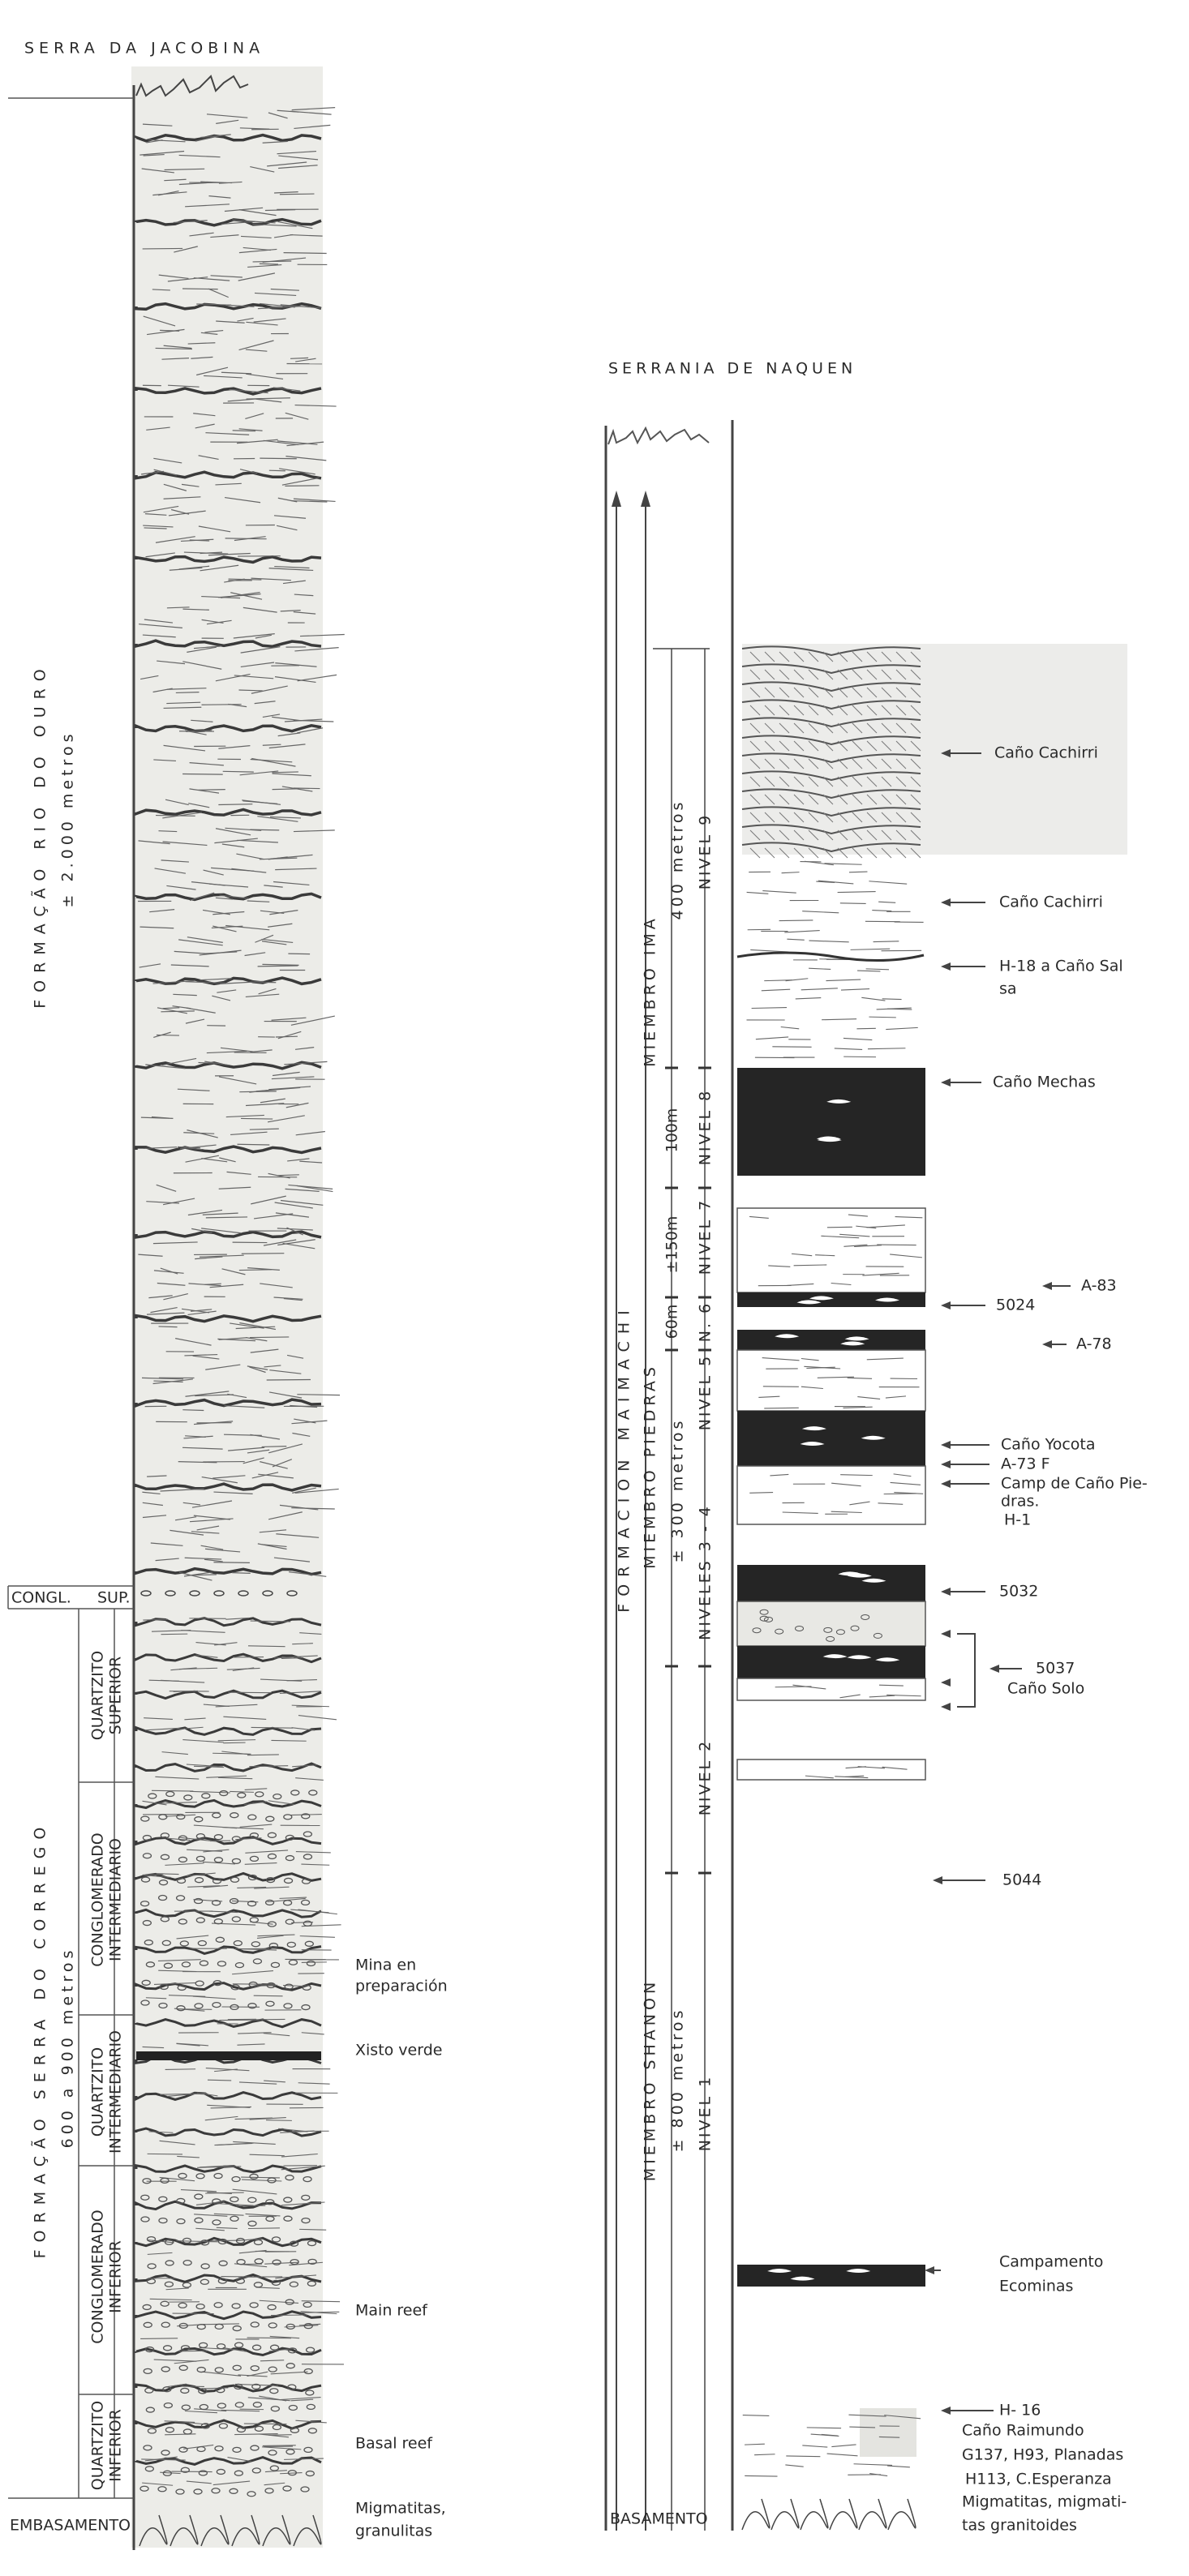 Image resolution: width=1189 pixels, height=2576 pixels. I want to click on pointer-head, so click(946, 1707).